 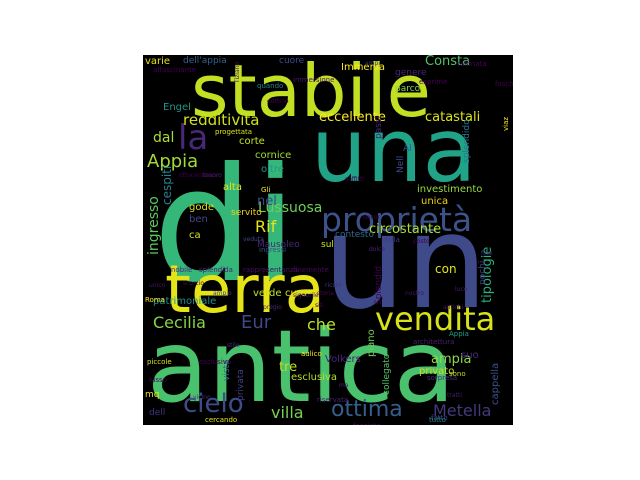 What do you see at coordinates (372, 63) in the screenshot?
I see `word: ampi` at bounding box center [372, 63].